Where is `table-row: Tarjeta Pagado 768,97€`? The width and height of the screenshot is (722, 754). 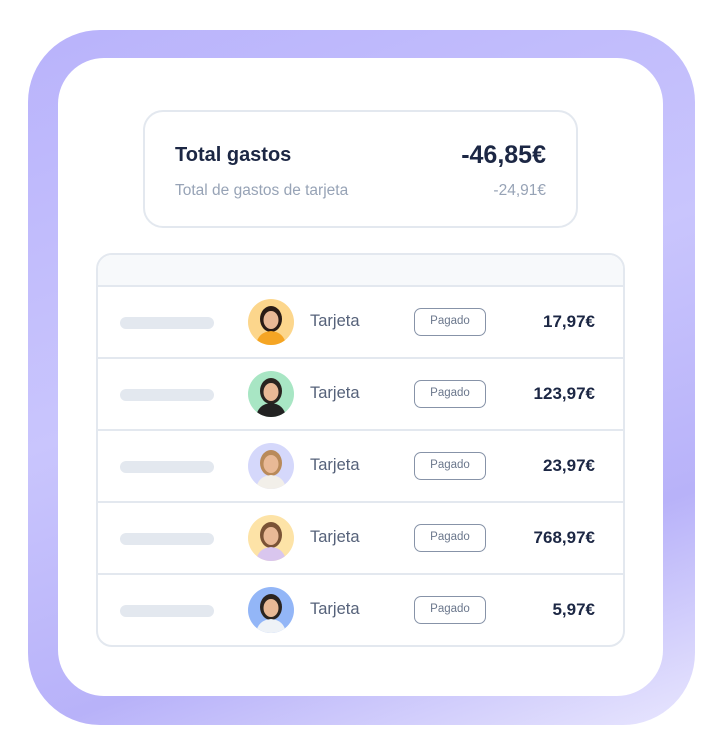 table-row: Tarjeta Pagado 768,97€ is located at coordinates (360, 539).